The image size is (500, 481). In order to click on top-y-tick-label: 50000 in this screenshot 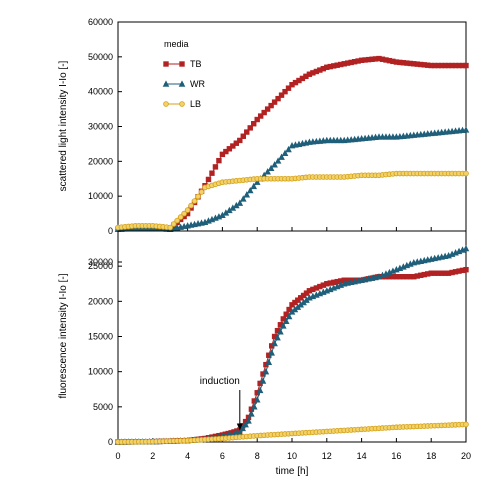, I will do `click(100, 57)`.